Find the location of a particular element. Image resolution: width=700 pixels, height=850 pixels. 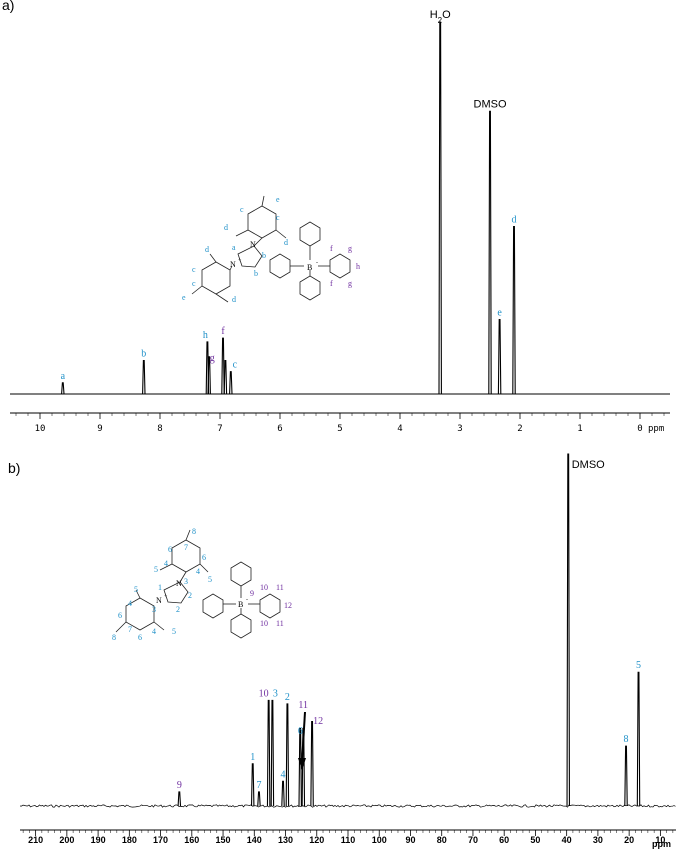

svg-text: B is located at coordinates (309, 267).